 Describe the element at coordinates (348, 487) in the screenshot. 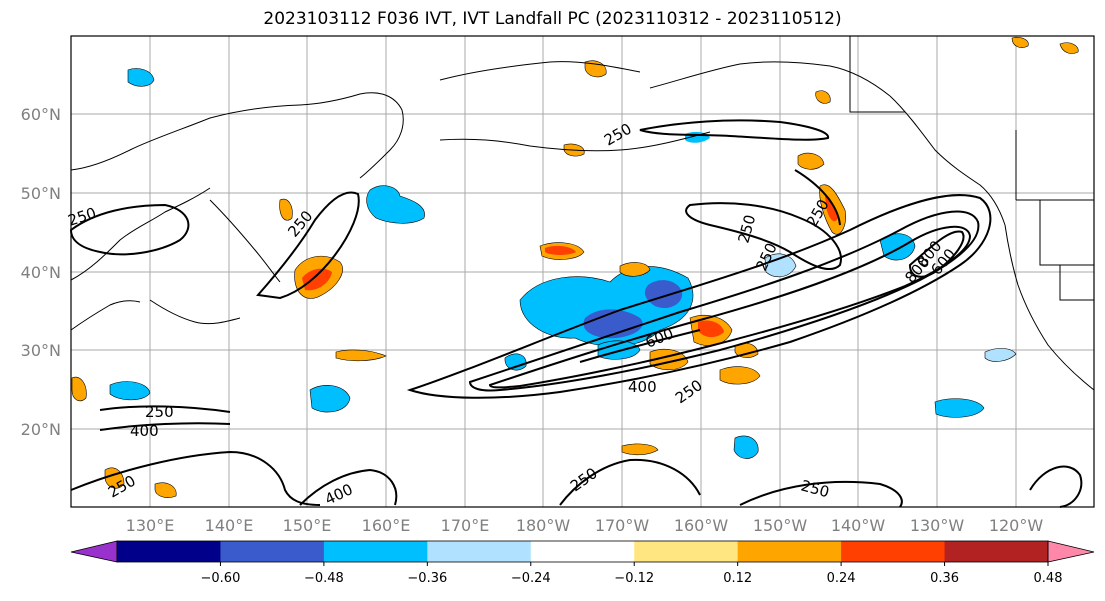

I see `contour-400-south` at that location.